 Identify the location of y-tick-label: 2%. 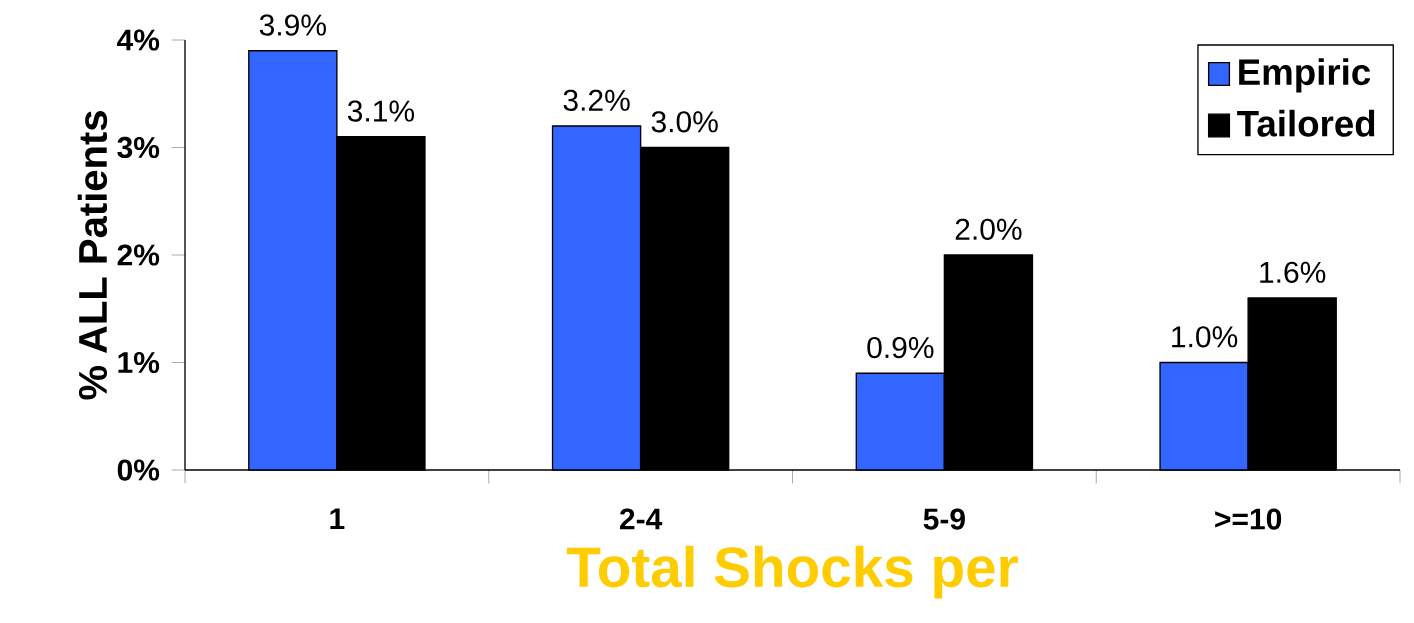
(138, 255).